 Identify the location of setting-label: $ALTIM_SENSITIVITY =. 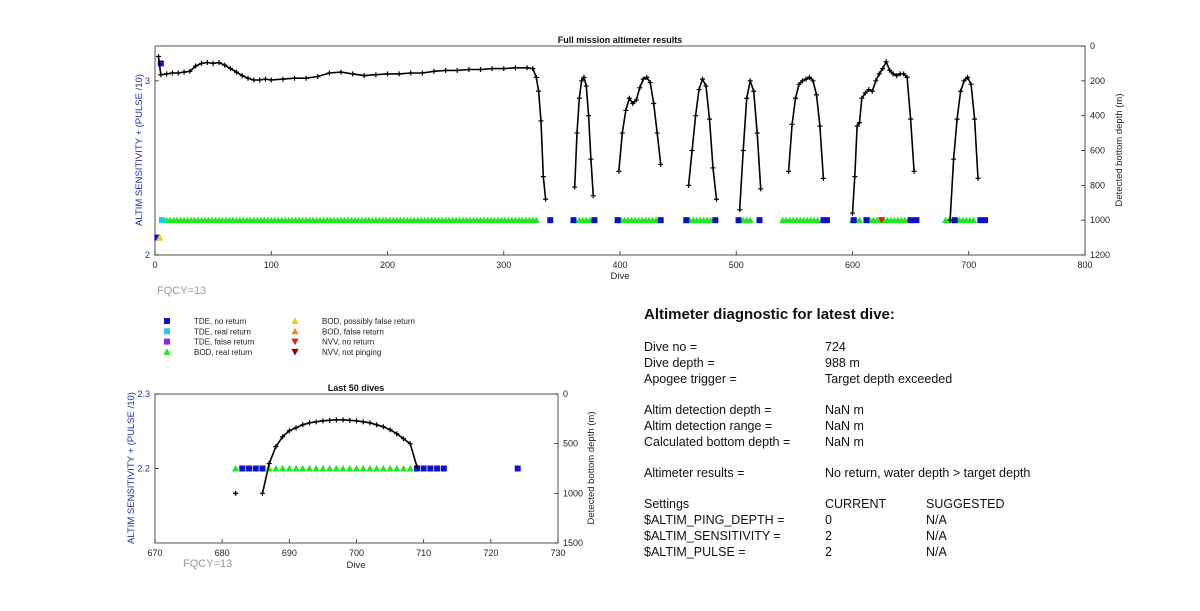
(712, 536).